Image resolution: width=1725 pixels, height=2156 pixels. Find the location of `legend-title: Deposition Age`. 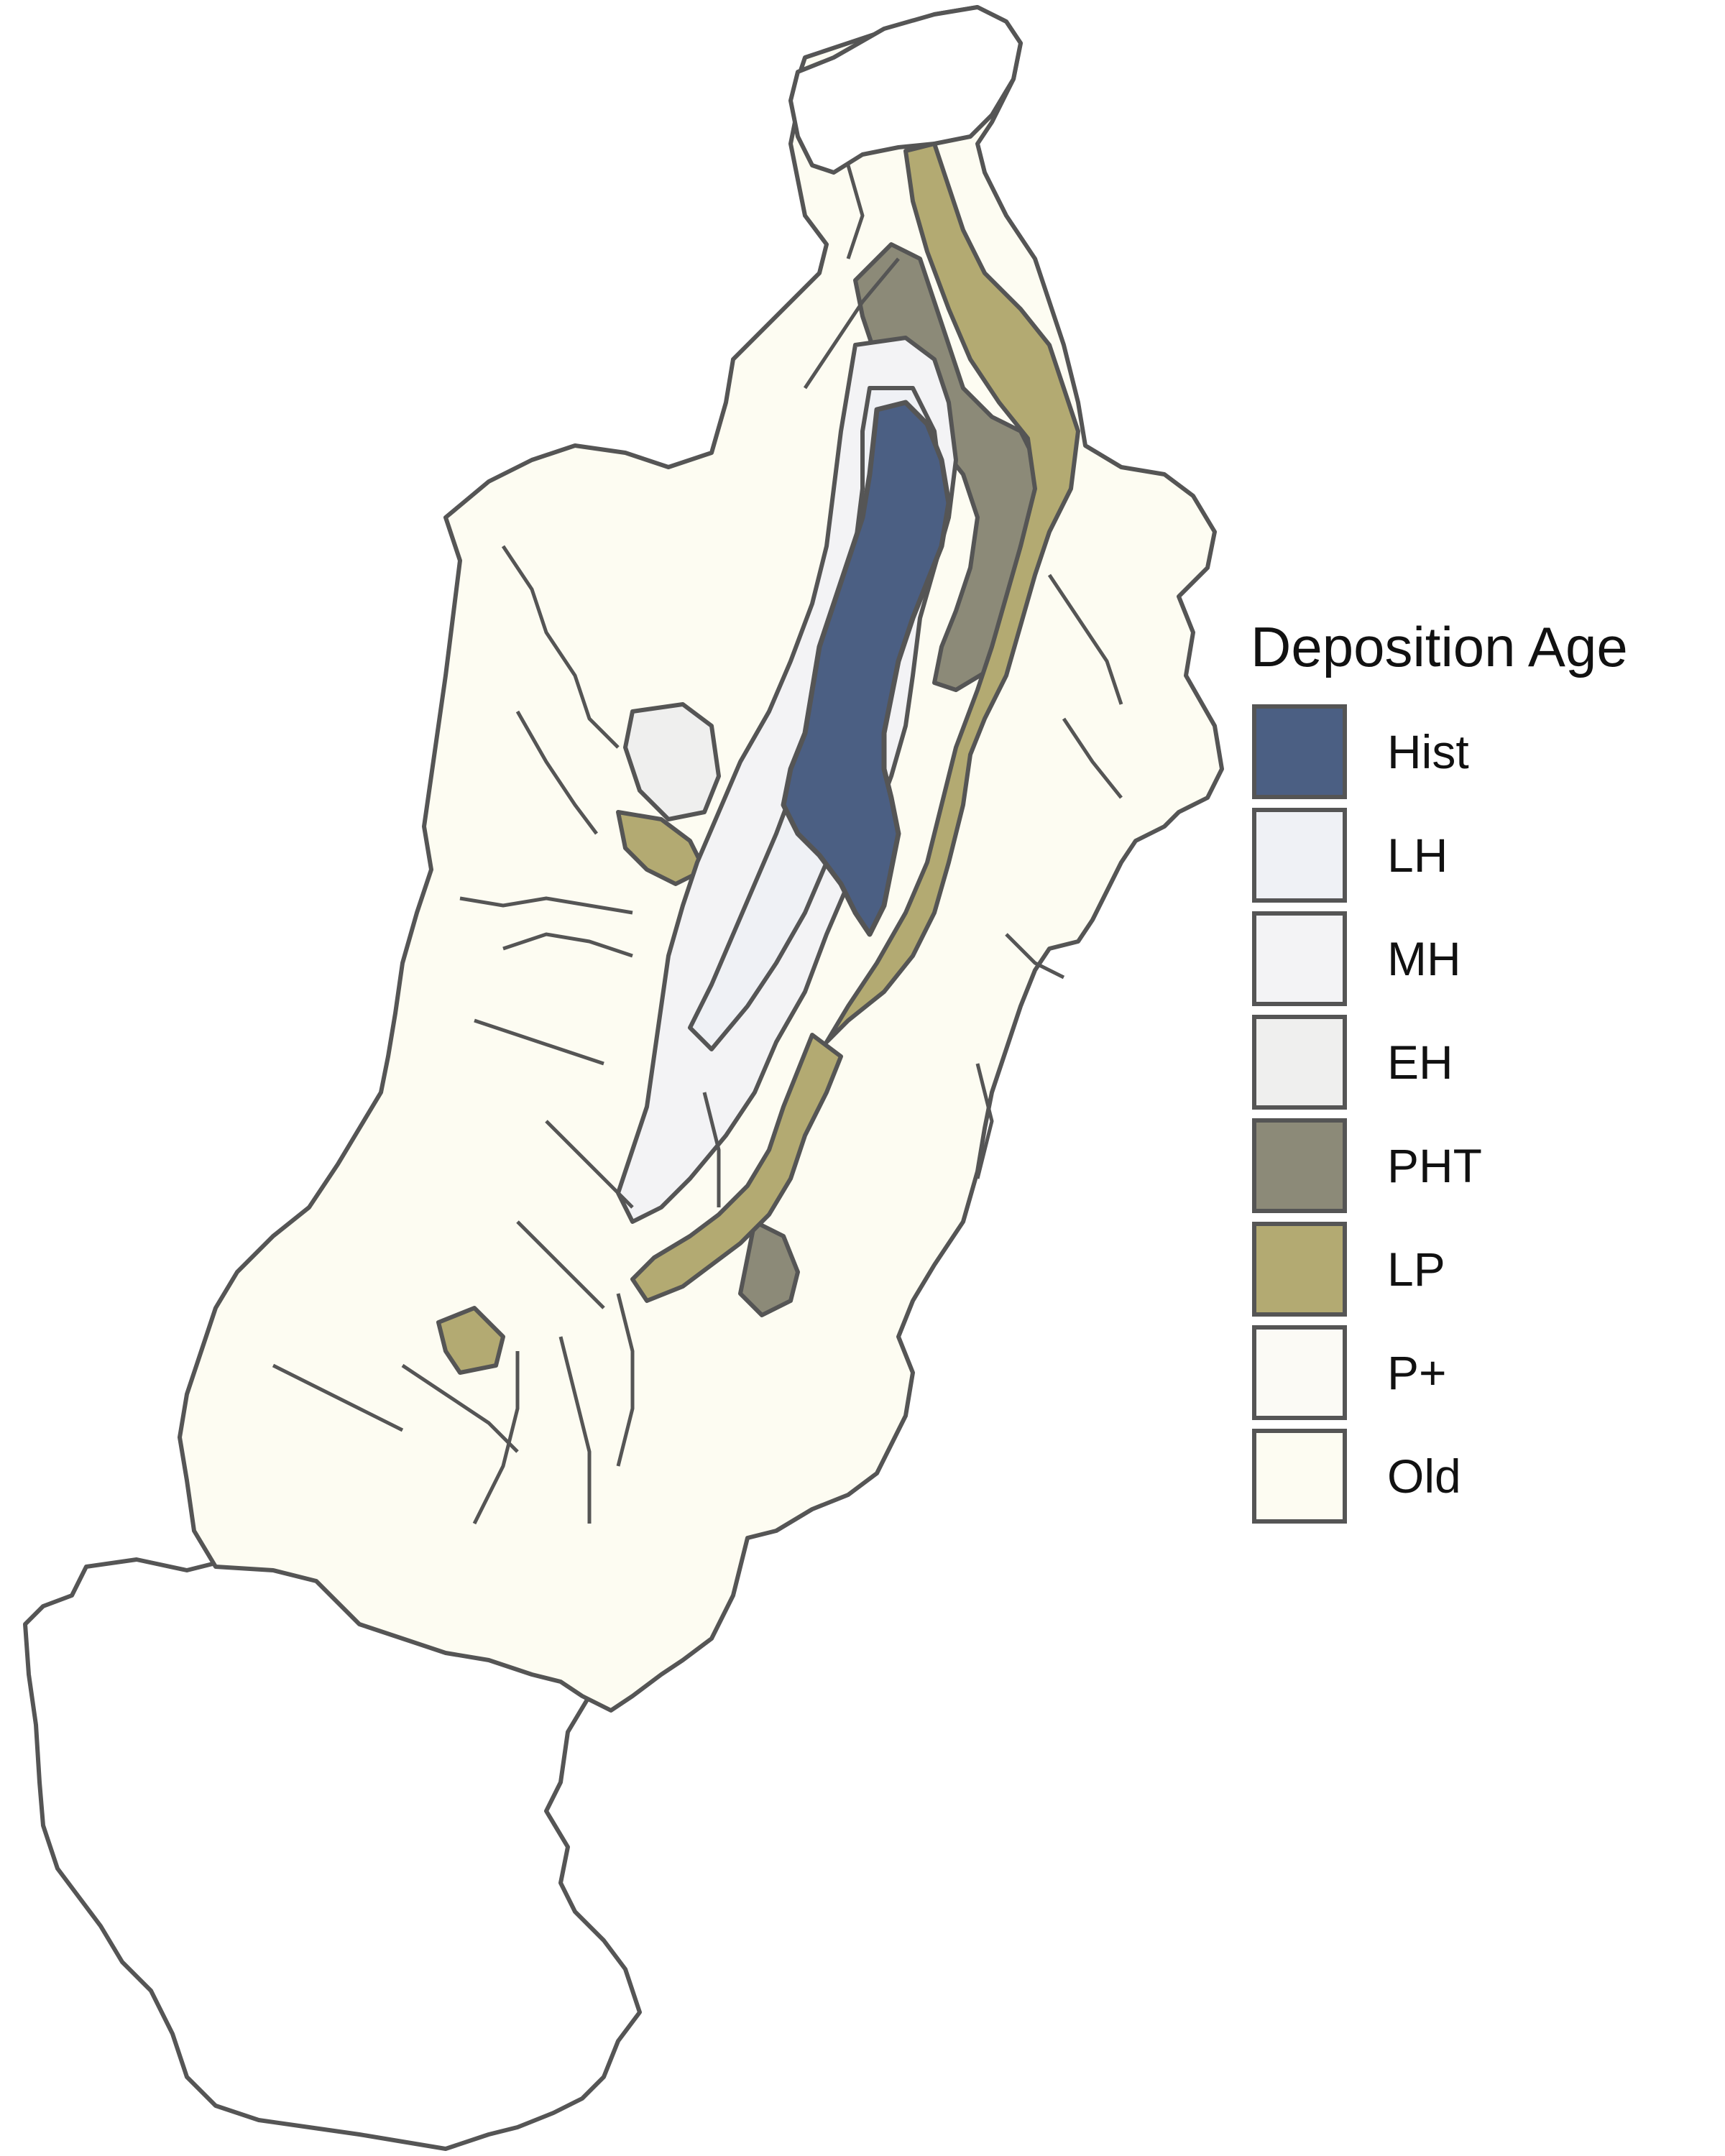

legend-title: Deposition Age is located at coordinates (1439, 646).